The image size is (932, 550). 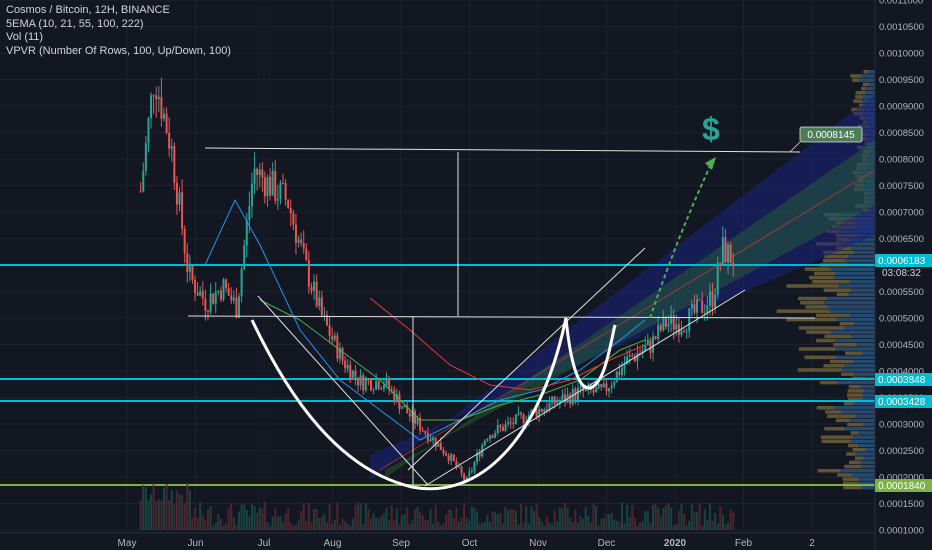 I want to click on cup-curve, so click(x=409, y=404).